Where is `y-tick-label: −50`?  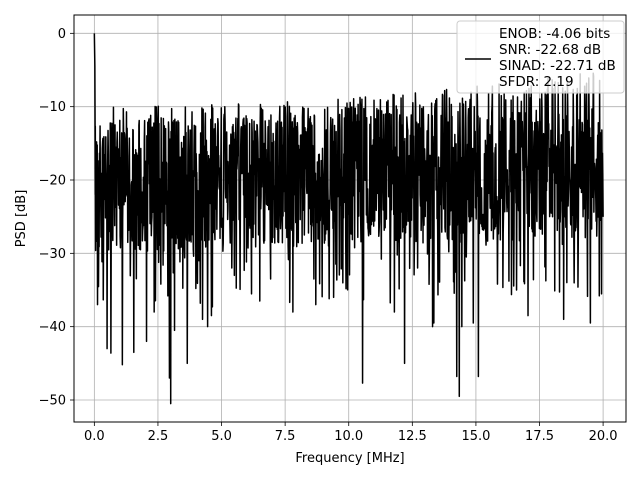
y-tick-label: −50 is located at coordinates (52, 401).